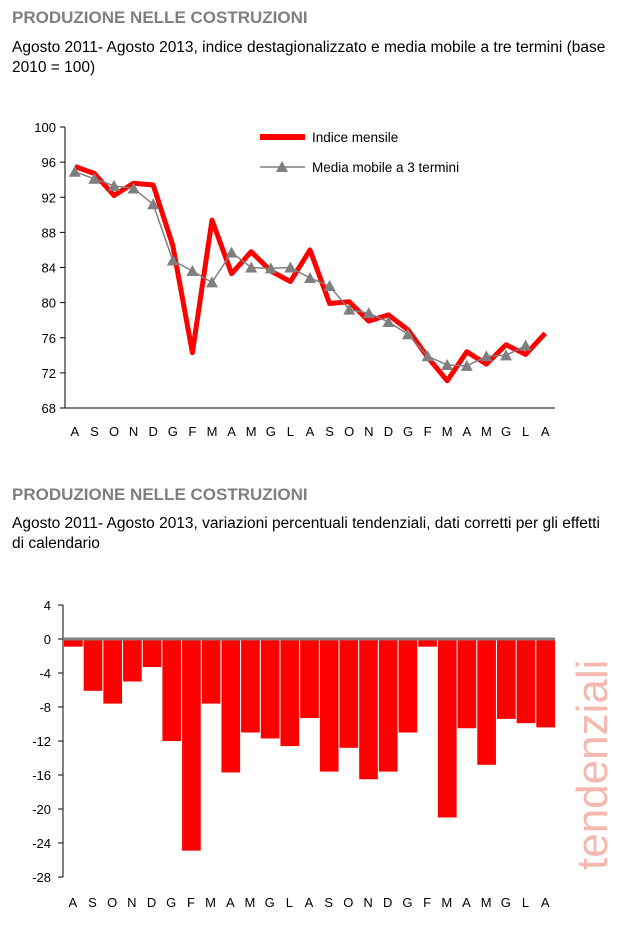 This screenshot has height=950, width=640. I want to click on y-tick-label: 0, so click(47, 639).